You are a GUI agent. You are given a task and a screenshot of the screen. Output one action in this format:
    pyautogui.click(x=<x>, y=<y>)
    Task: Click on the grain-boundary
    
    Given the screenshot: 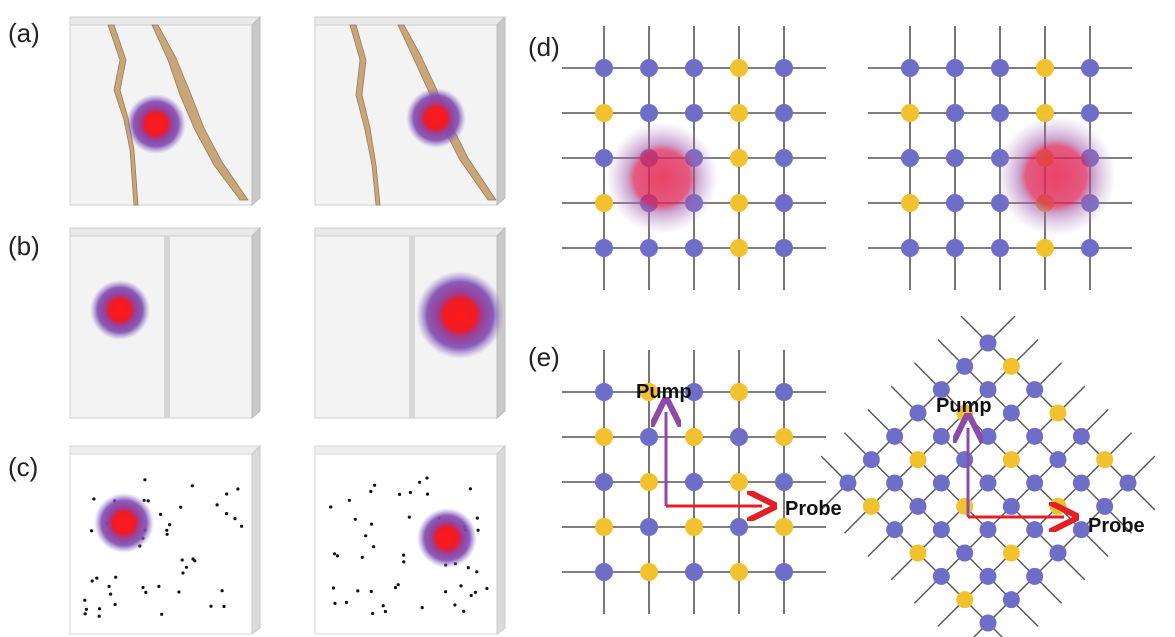 What is the action you would take?
    pyautogui.click(x=412, y=327)
    